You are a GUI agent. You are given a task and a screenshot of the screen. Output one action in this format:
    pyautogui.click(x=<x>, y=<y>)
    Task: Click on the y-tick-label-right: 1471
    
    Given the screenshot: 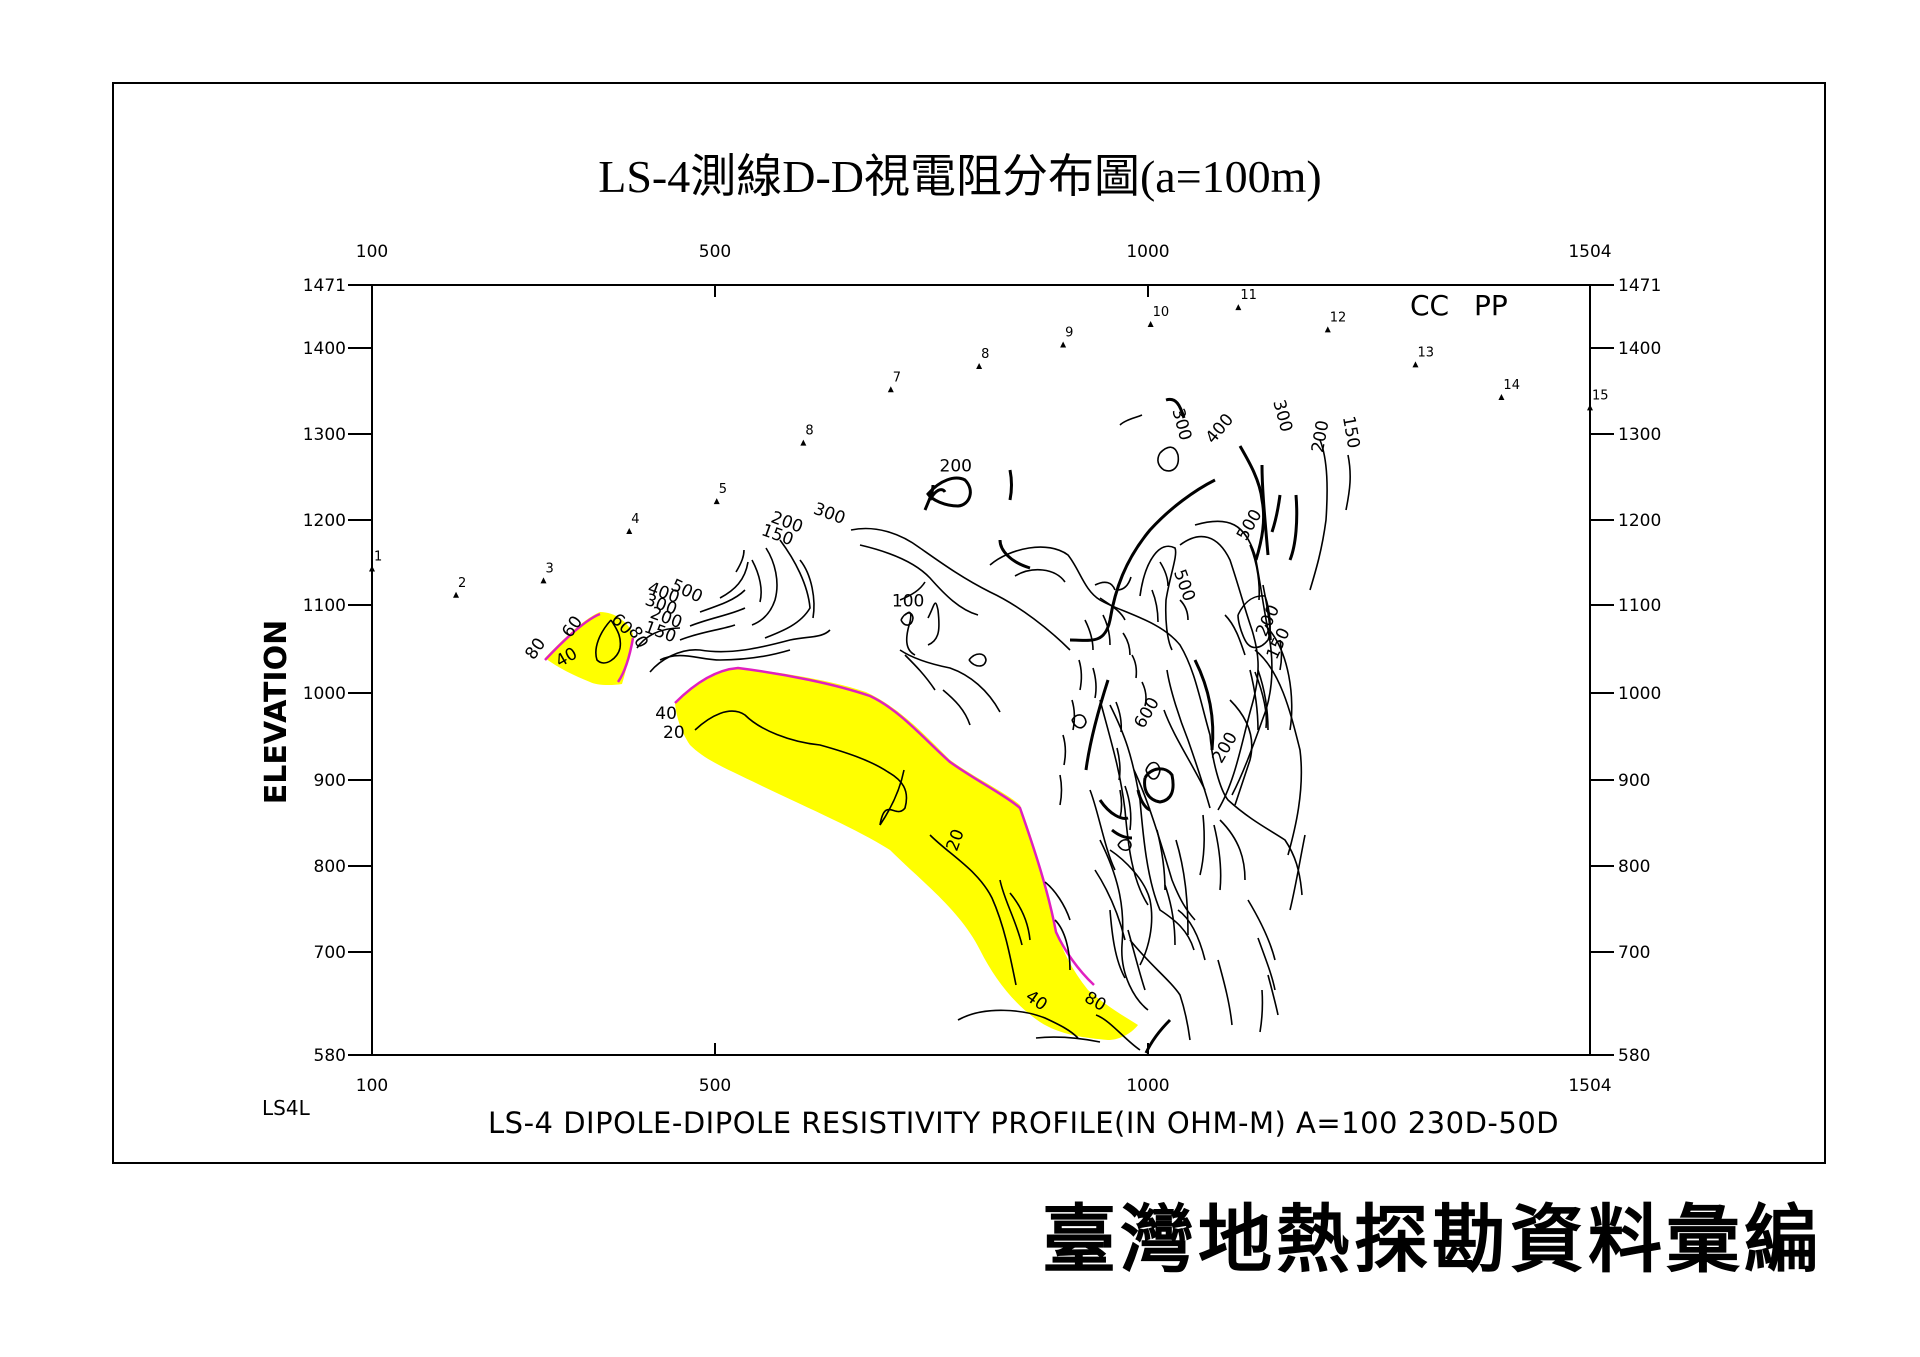 What is the action you would take?
    pyautogui.click(x=1639, y=286)
    